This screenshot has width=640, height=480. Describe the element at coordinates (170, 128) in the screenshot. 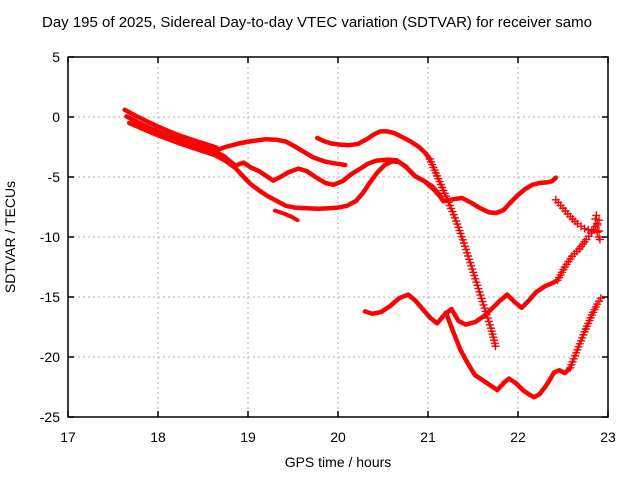

I see `series-rising-bundle-upper` at that location.